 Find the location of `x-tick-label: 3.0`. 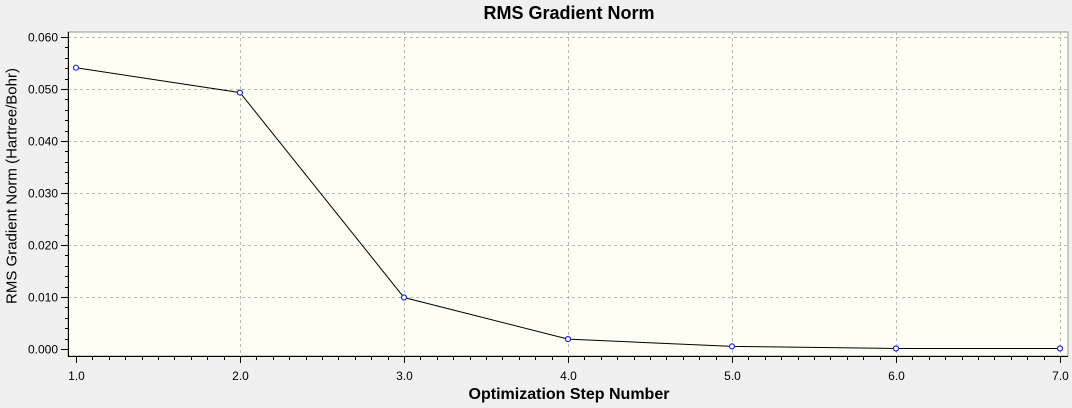

x-tick-label: 3.0 is located at coordinates (404, 376).